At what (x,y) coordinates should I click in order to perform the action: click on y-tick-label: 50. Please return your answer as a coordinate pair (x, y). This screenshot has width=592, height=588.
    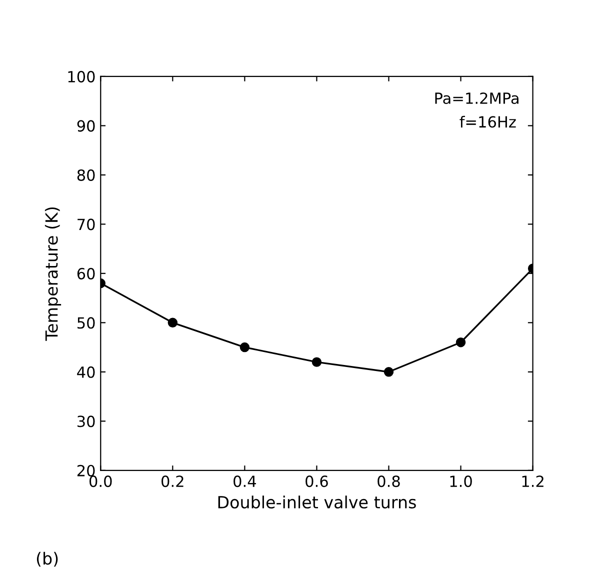
    Looking at the image, I should click on (86, 323).